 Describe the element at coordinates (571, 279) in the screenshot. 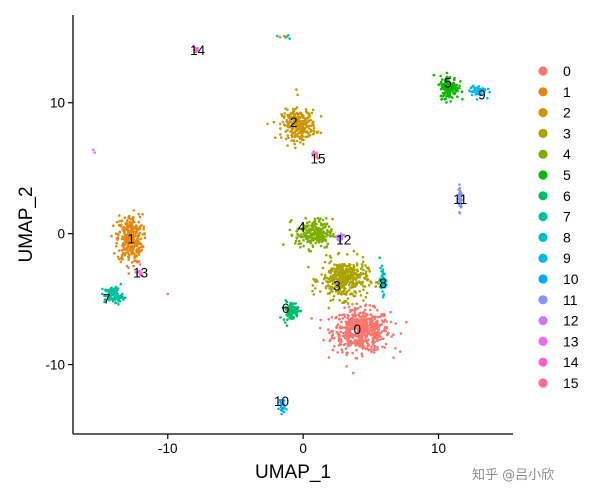

I see `legend-label: 10` at that location.